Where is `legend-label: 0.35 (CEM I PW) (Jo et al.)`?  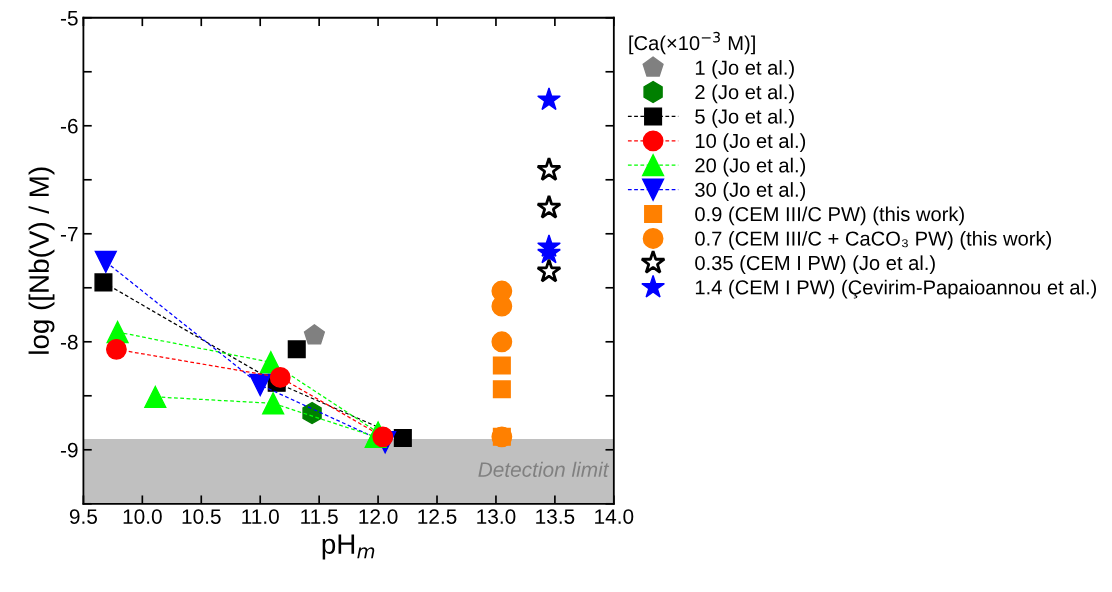
legend-label: 0.35 (CEM I PW) (Jo et al.) is located at coordinates (815, 265).